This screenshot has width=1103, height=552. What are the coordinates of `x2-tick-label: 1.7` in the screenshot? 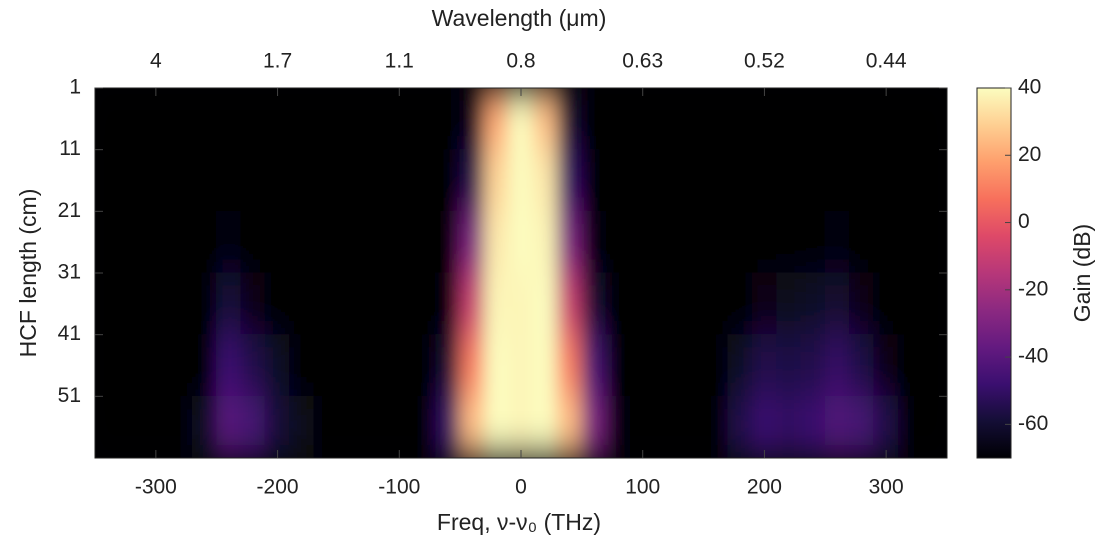 It's located at (277, 61).